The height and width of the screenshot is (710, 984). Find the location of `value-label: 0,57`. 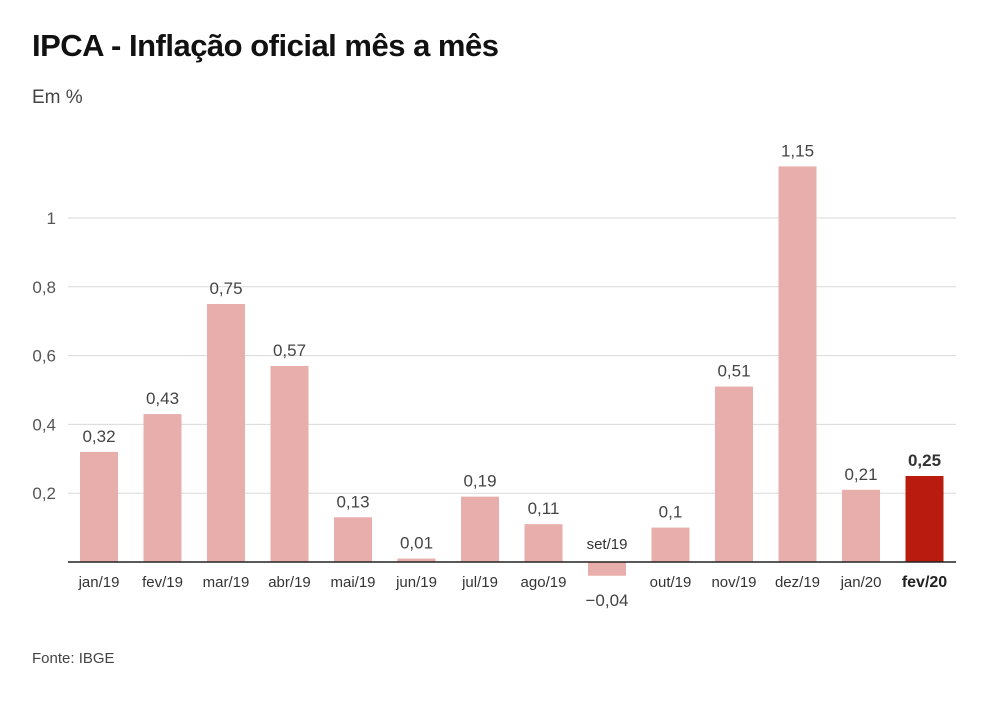

value-label: 0,57 is located at coordinates (289, 350).